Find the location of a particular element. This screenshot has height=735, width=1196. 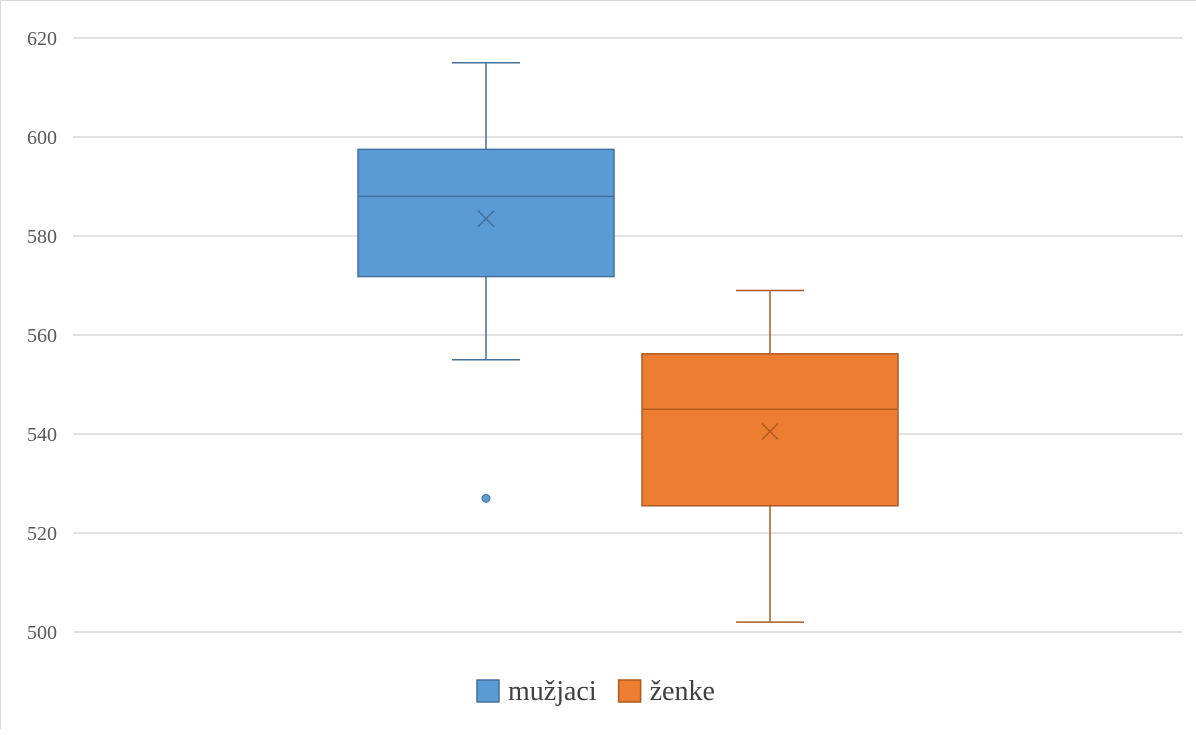

y-axis-ticks: 500 520 540 560 580 600 620 is located at coordinates (42, 336).